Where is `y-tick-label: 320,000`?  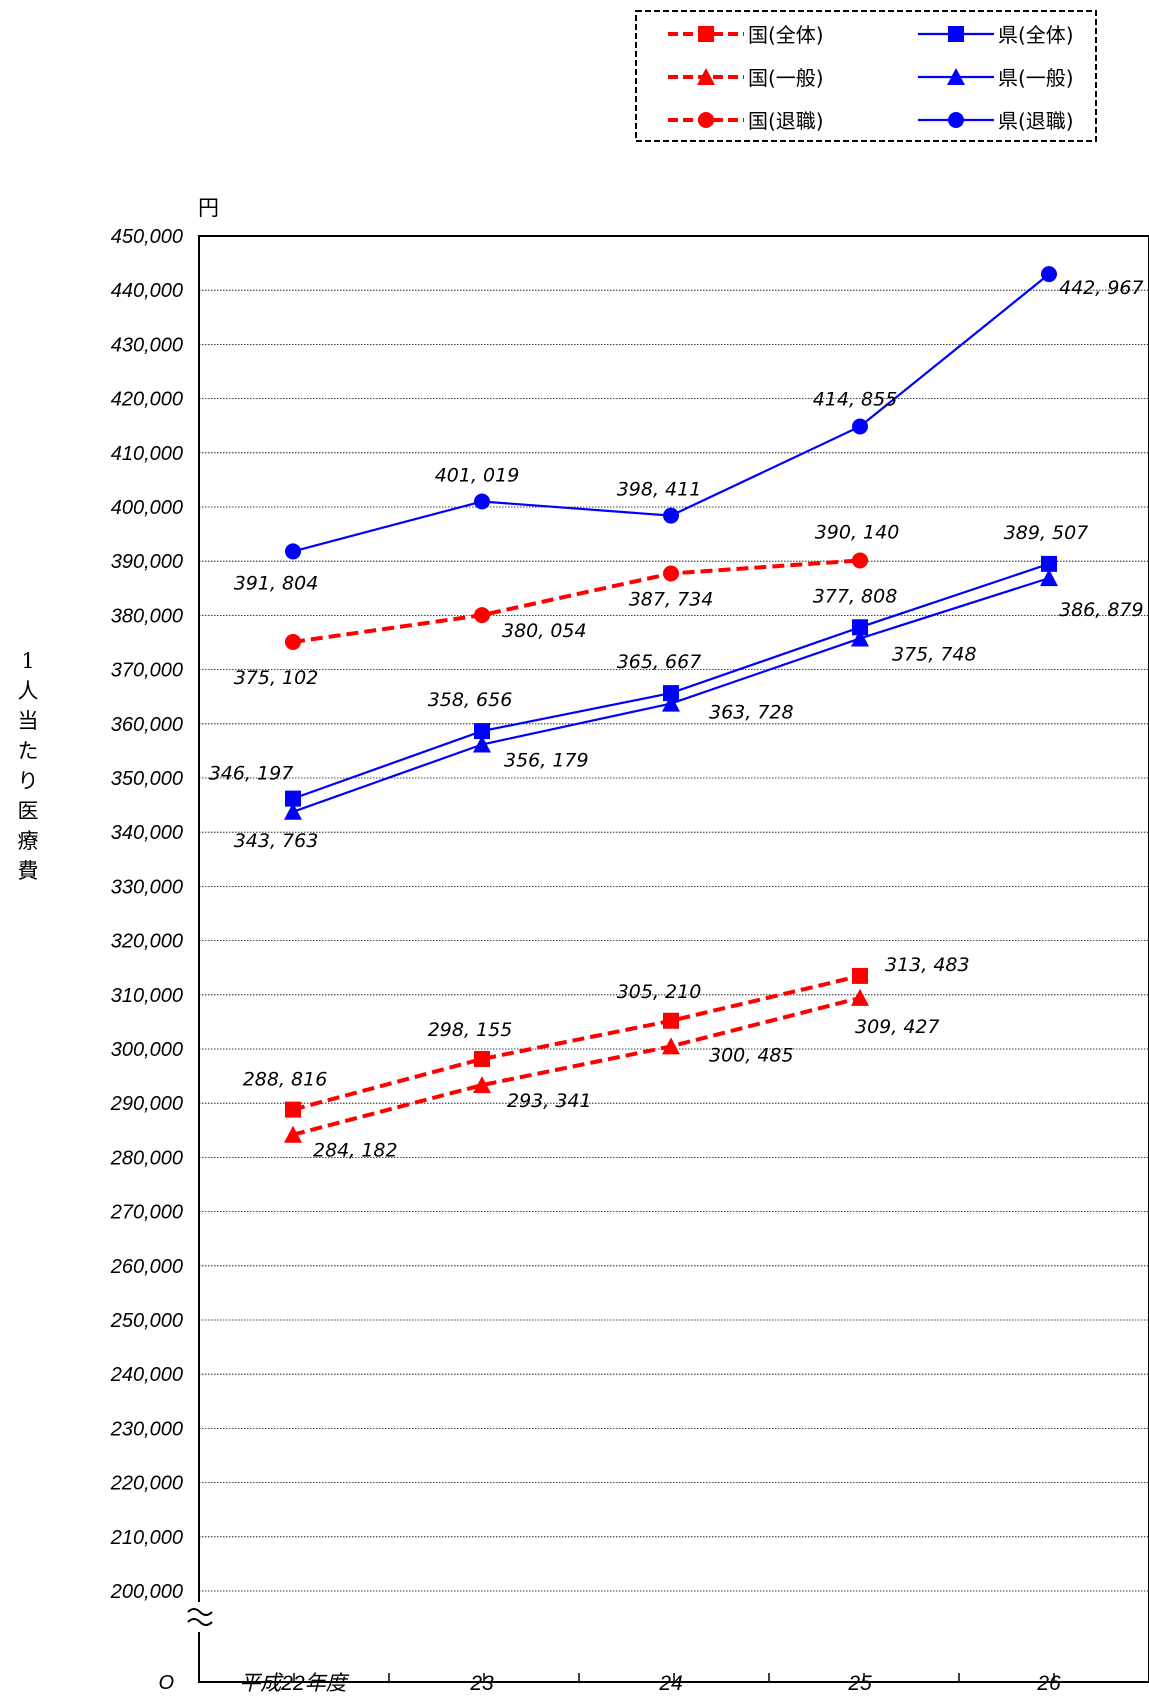
y-tick-label: 320,000 is located at coordinates (147, 942).